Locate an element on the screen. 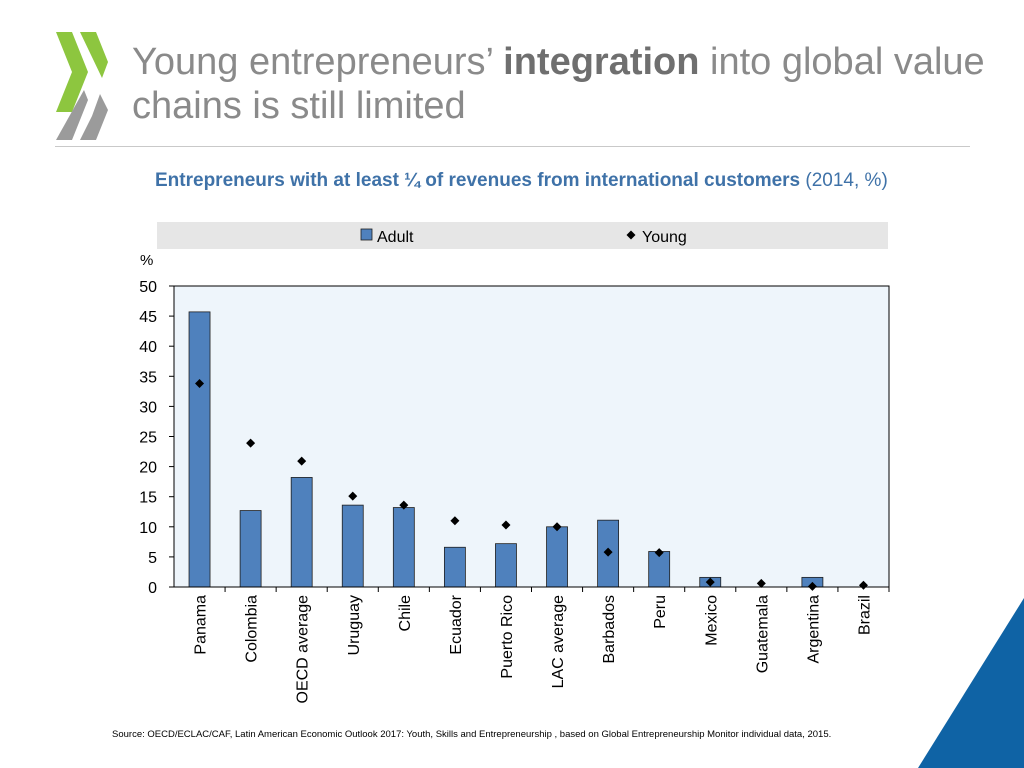 The height and width of the screenshot is (768, 1024). x-category-label: Argentina is located at coordinates (813, 629).